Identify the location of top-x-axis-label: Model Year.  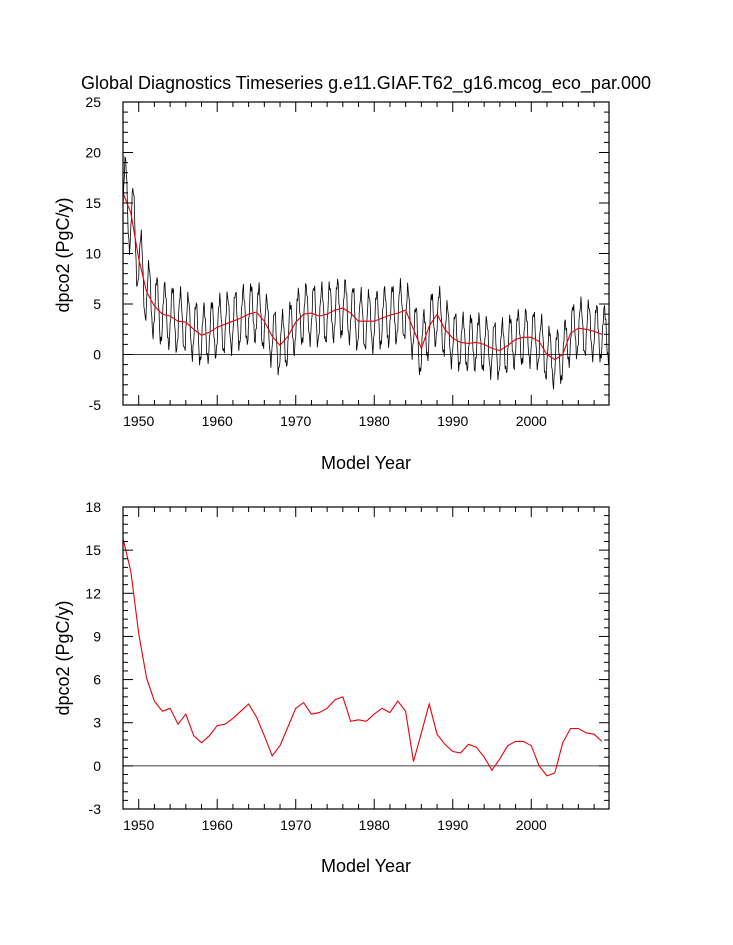
(366, 463).